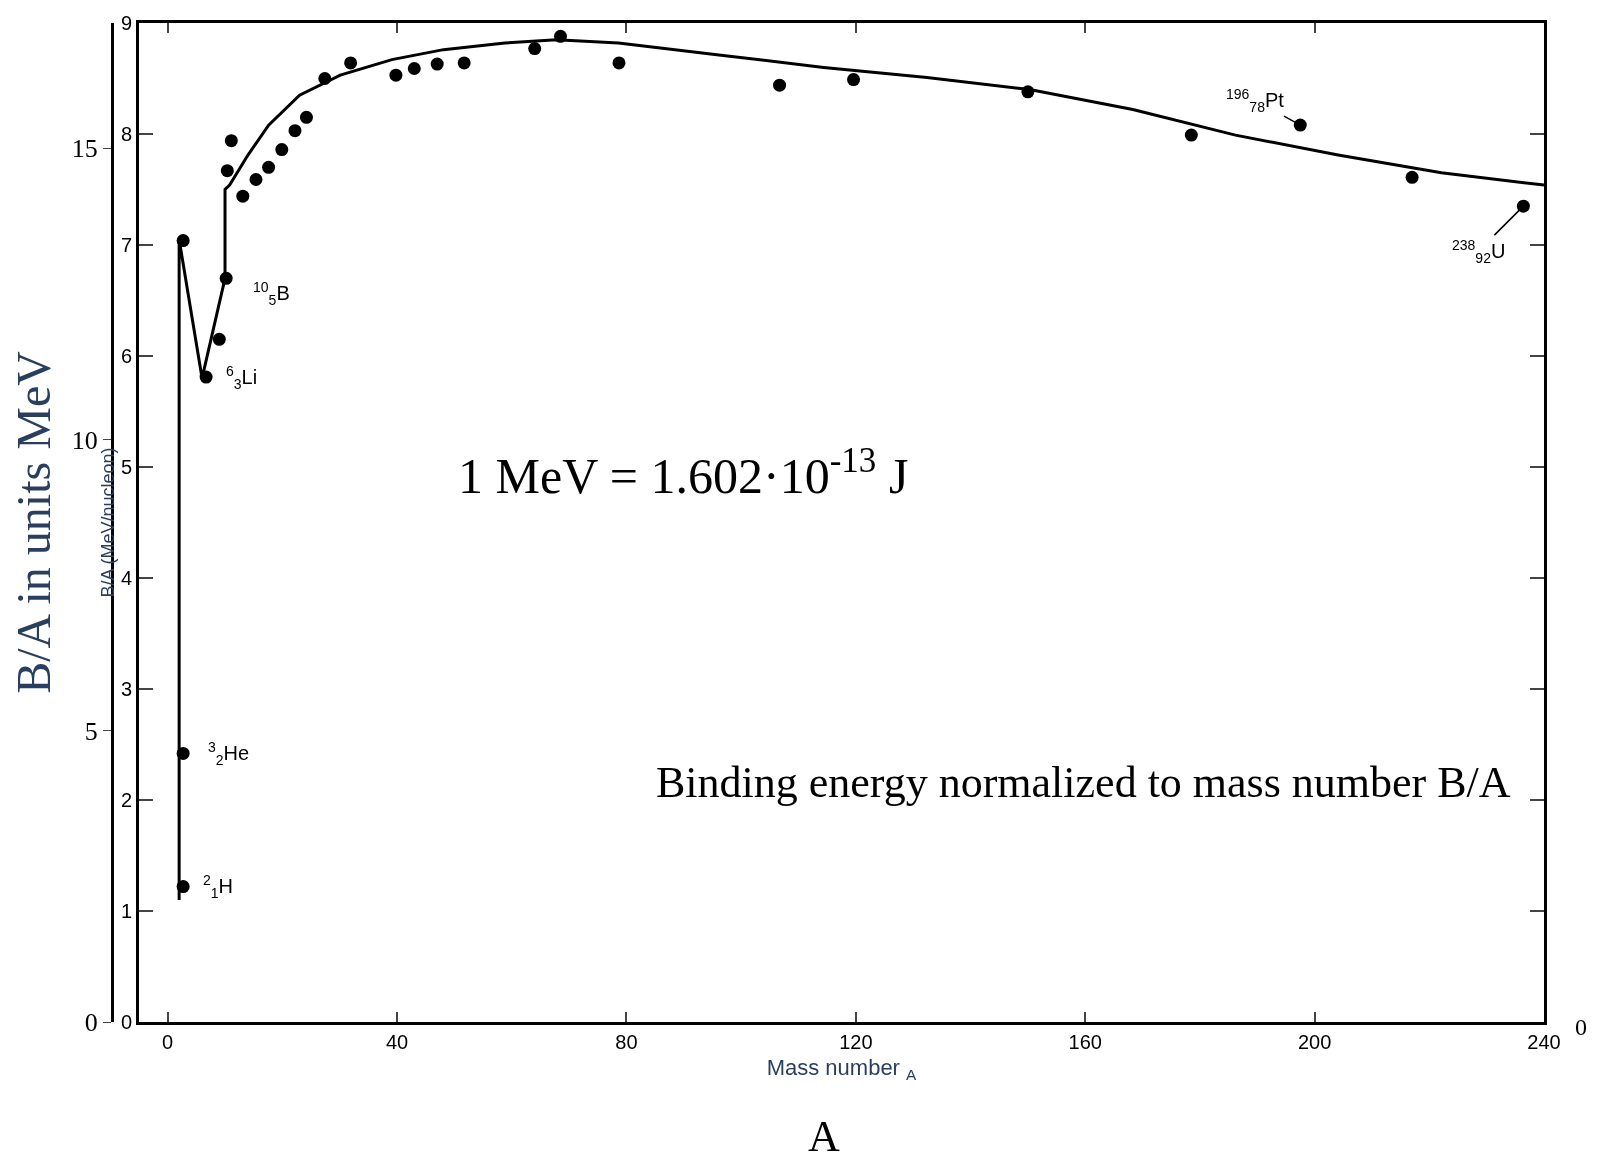  What do you see at coordinates (126, 23) in the screenshot?
I see `y-tick-label: 9` at bounding box center [126, 23].